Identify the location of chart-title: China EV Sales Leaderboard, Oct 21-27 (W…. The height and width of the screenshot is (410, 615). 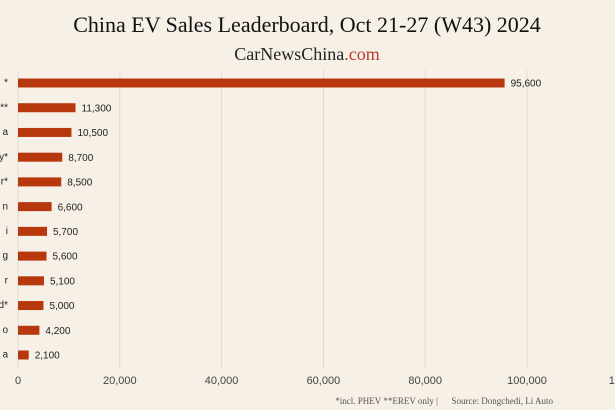
(307, 24).